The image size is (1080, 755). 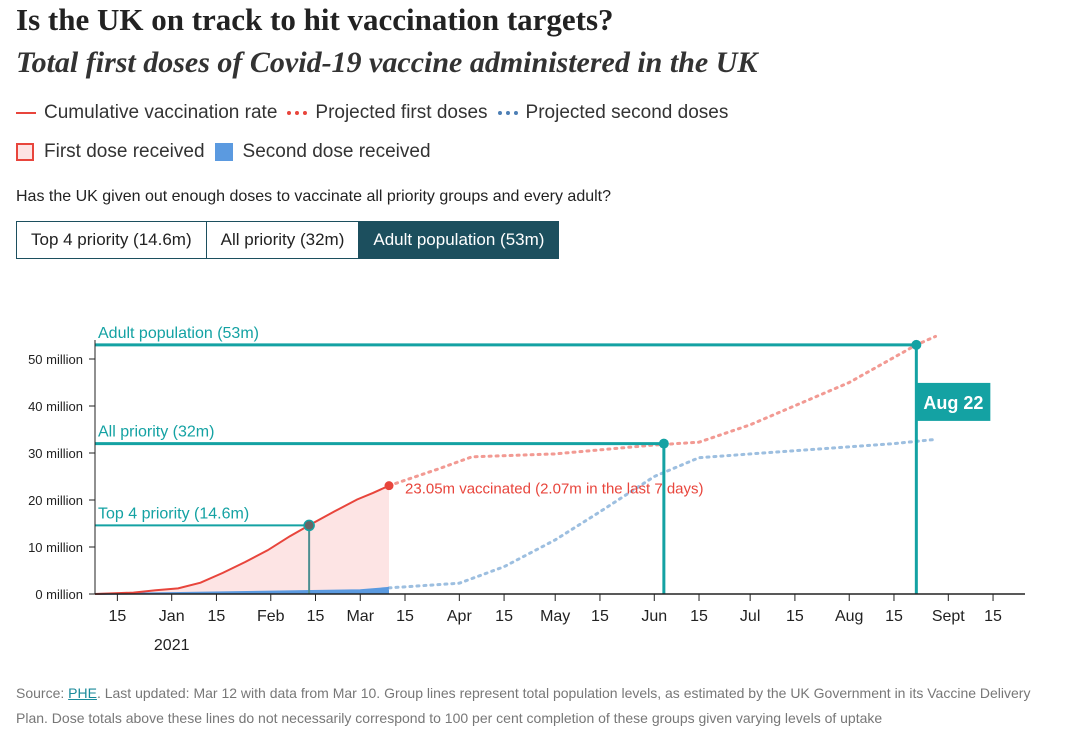 I want to click on second-dose-area, so click(x=242, y=590).